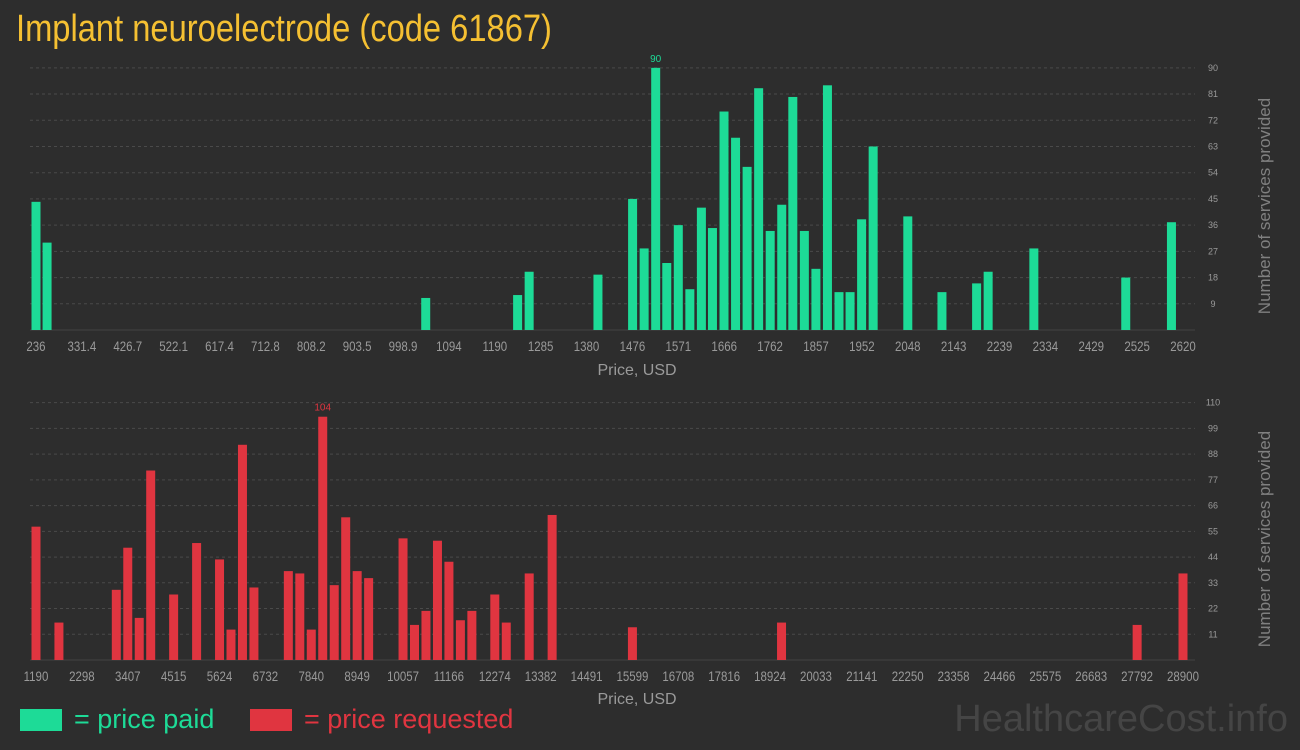 The image size is (1300, 750). I want to click on y-tick-label: 11, so click(1212, 634).